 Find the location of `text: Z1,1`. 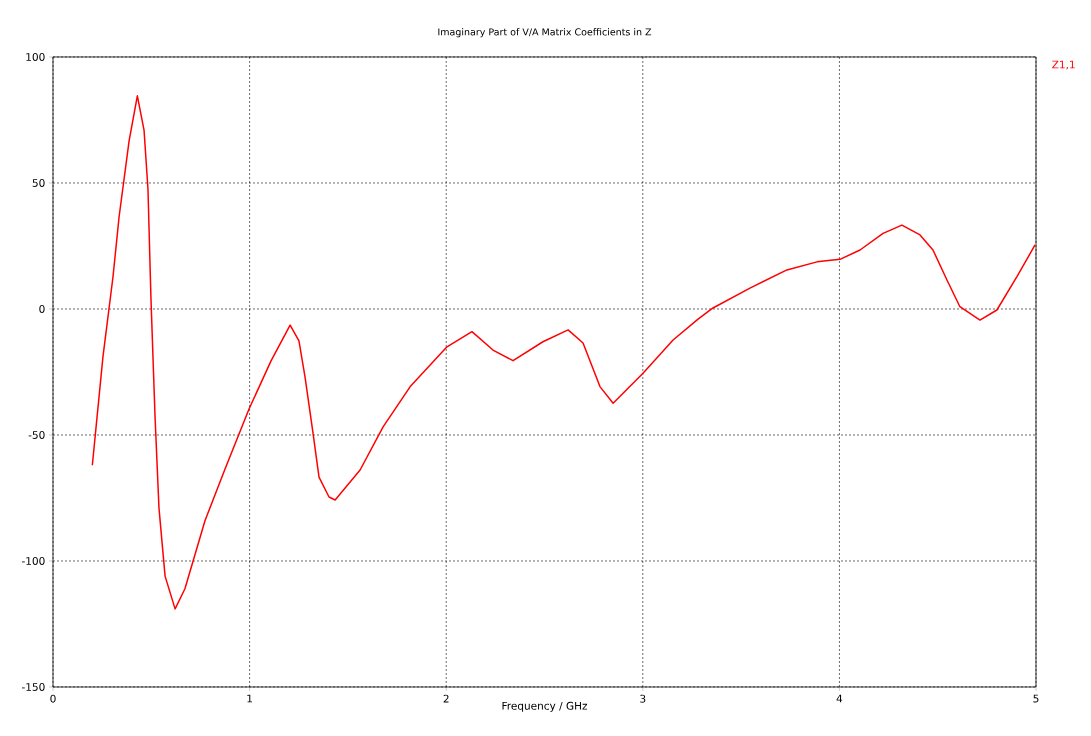

text: Z1,1 is located at coordinates (1063, 65).